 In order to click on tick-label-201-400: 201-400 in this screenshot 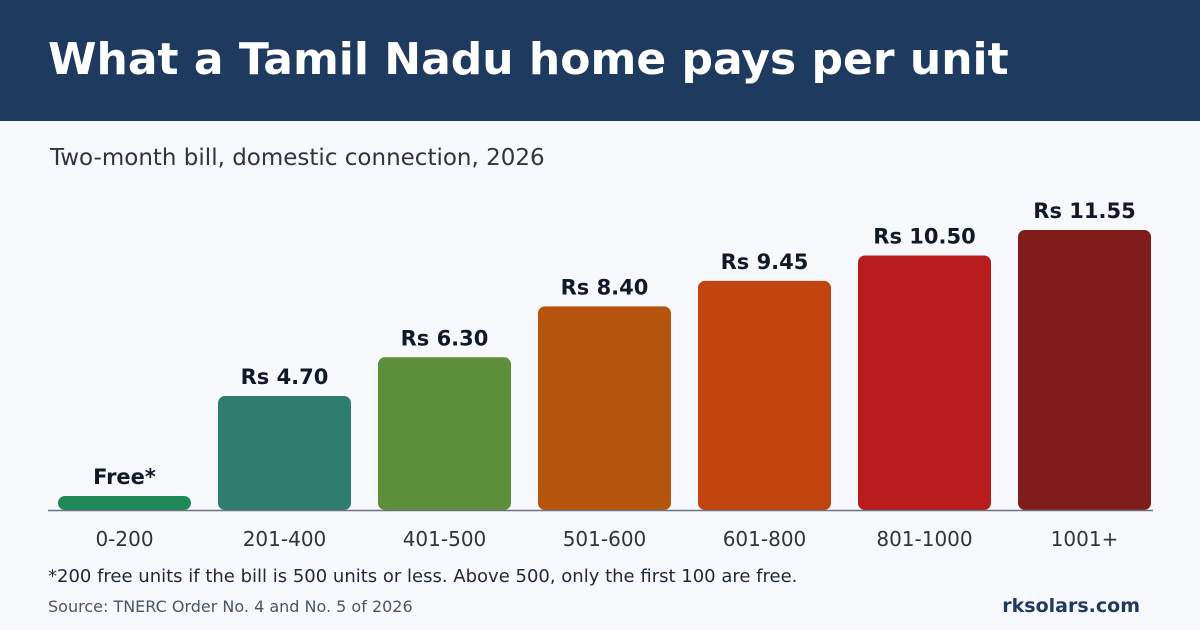, I will do `click(285, 539)`.